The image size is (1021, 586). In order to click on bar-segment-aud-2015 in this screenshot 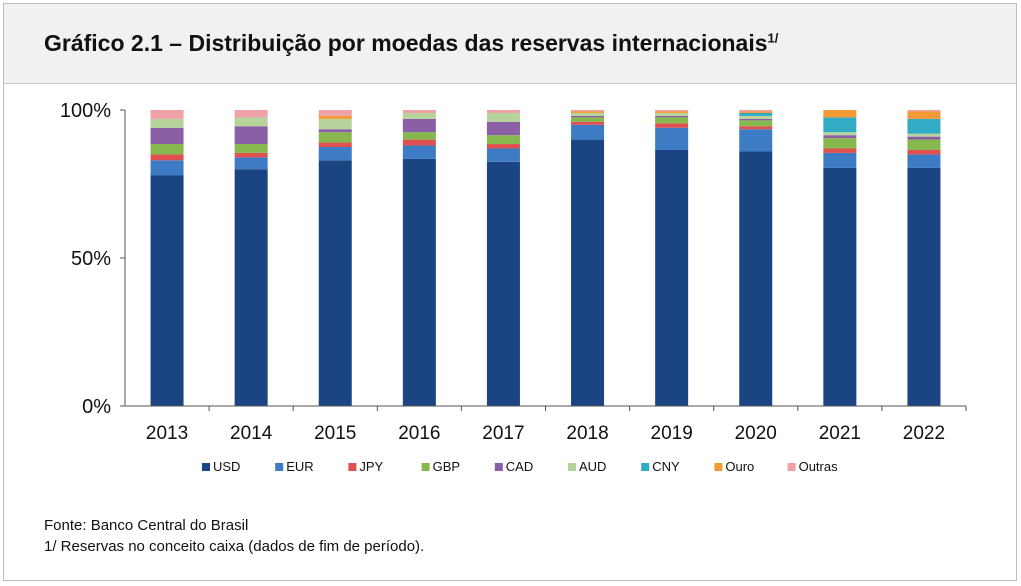, I will do `click(335, 124)`.